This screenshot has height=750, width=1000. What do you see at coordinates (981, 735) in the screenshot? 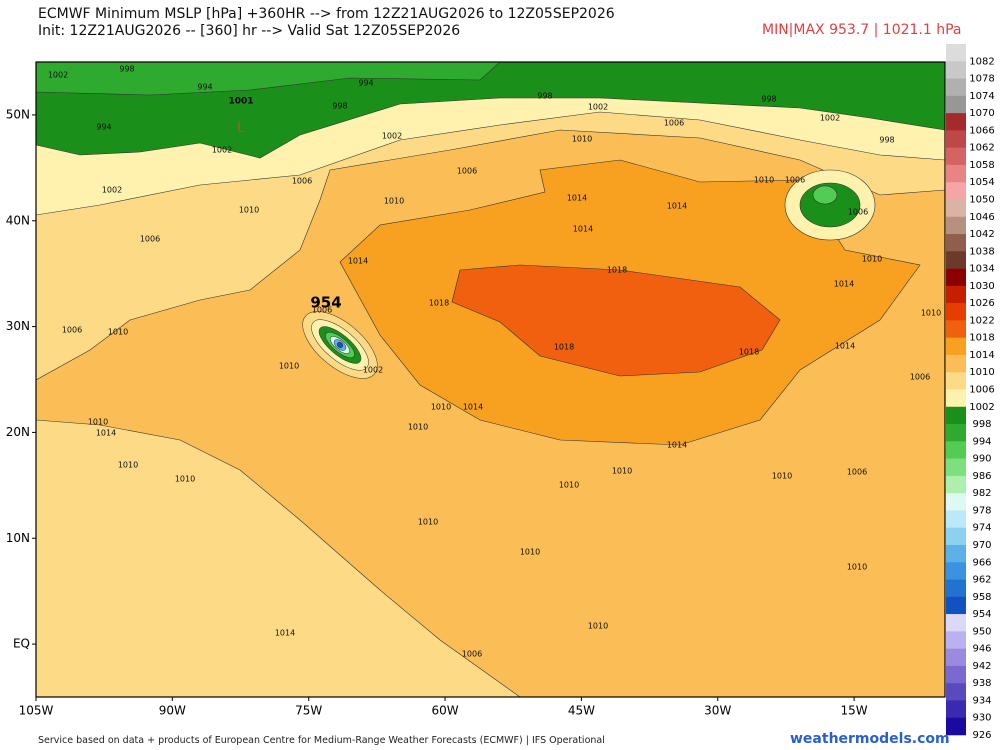
I see `colorbar-label: 926` at bounding box center [981, 735].